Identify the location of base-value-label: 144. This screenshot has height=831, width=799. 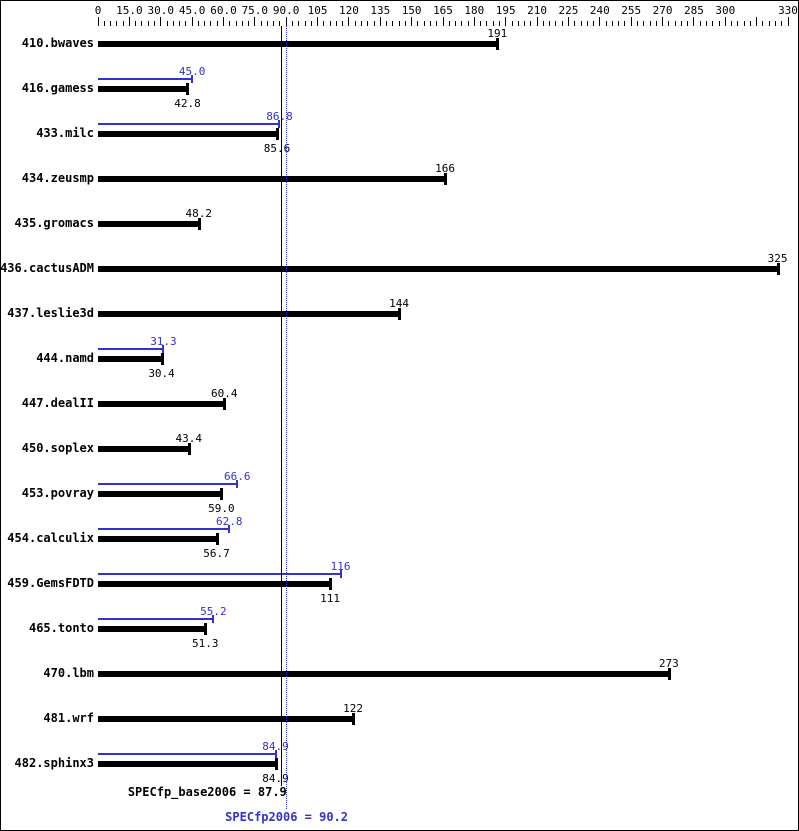
(399, 303).